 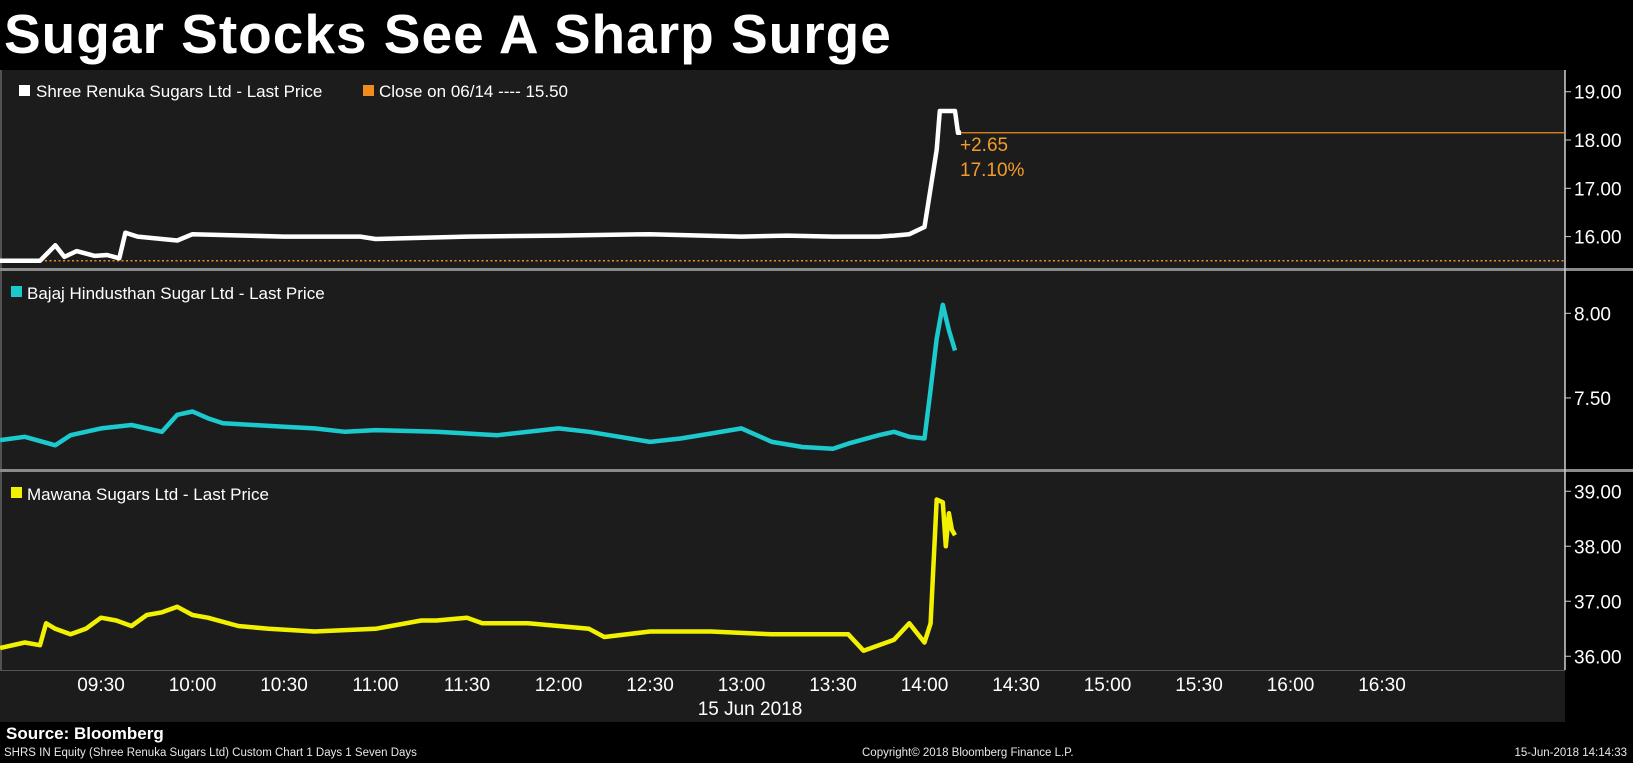 I want to click on x-tick-label: 11:30, so click(x=467, y=685).